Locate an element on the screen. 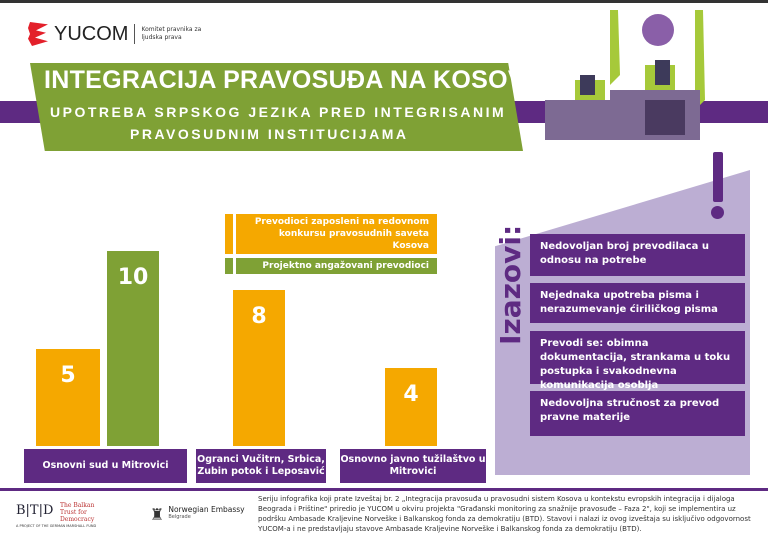 This screenshot has height=543, width=768. data-label: 8 is located at coordinates (259, 316).